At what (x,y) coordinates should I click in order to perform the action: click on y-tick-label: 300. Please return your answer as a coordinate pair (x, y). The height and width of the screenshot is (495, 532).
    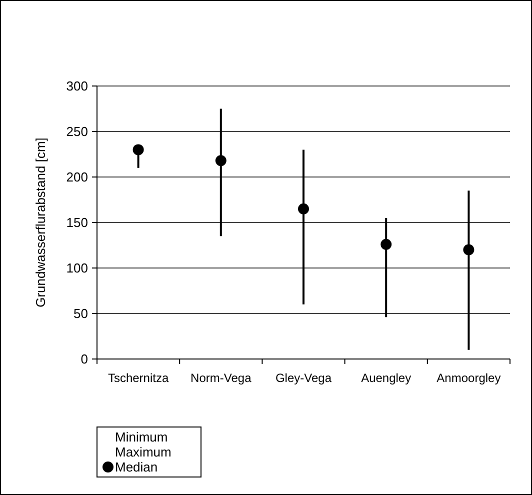
    Looking at the image, I should click on (77, 86).